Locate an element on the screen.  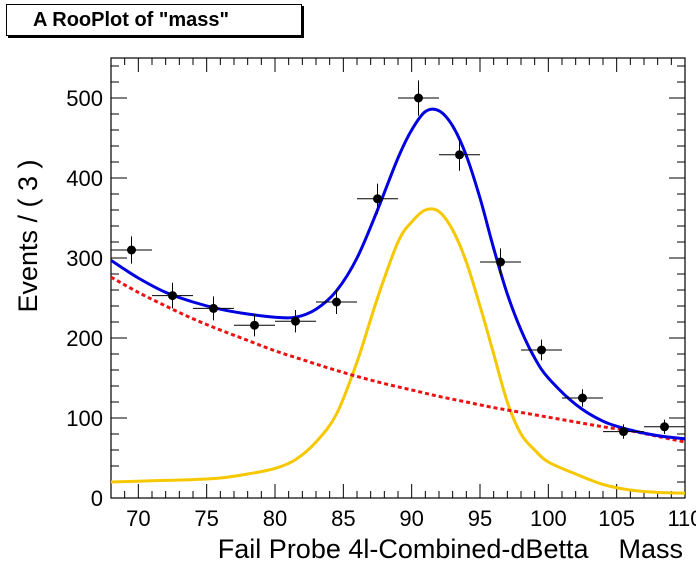
y-tick-label: 500 is located at coordinates (84, 98).